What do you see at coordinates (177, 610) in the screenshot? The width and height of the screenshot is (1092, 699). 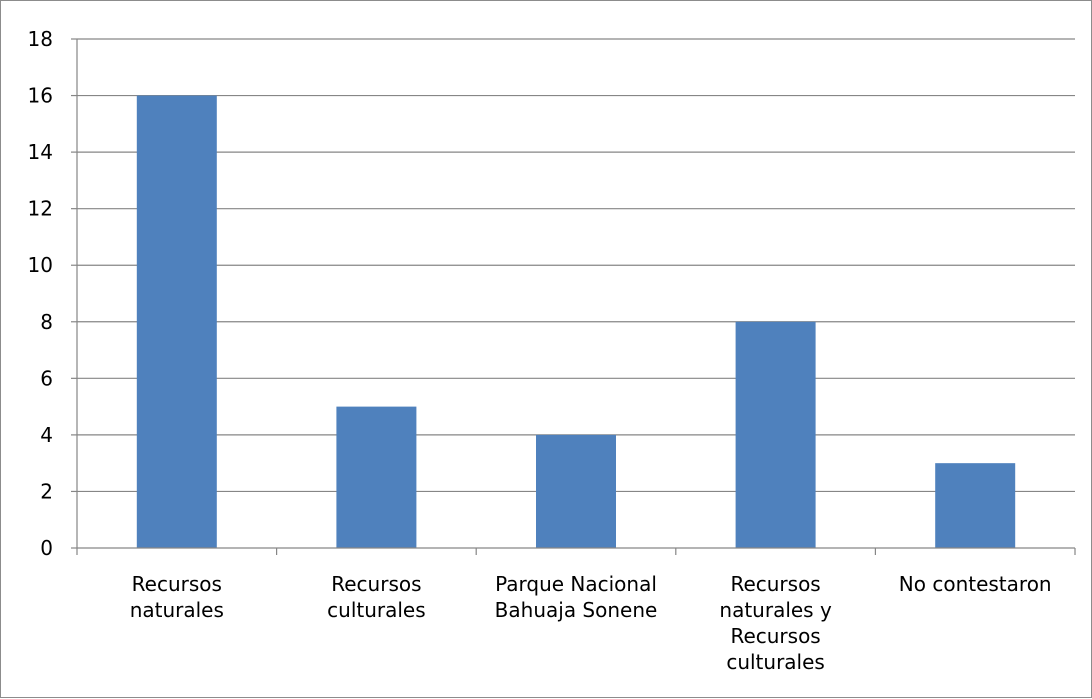 I see `x-category-label-line: naturales` at bounding box center [177, 610].